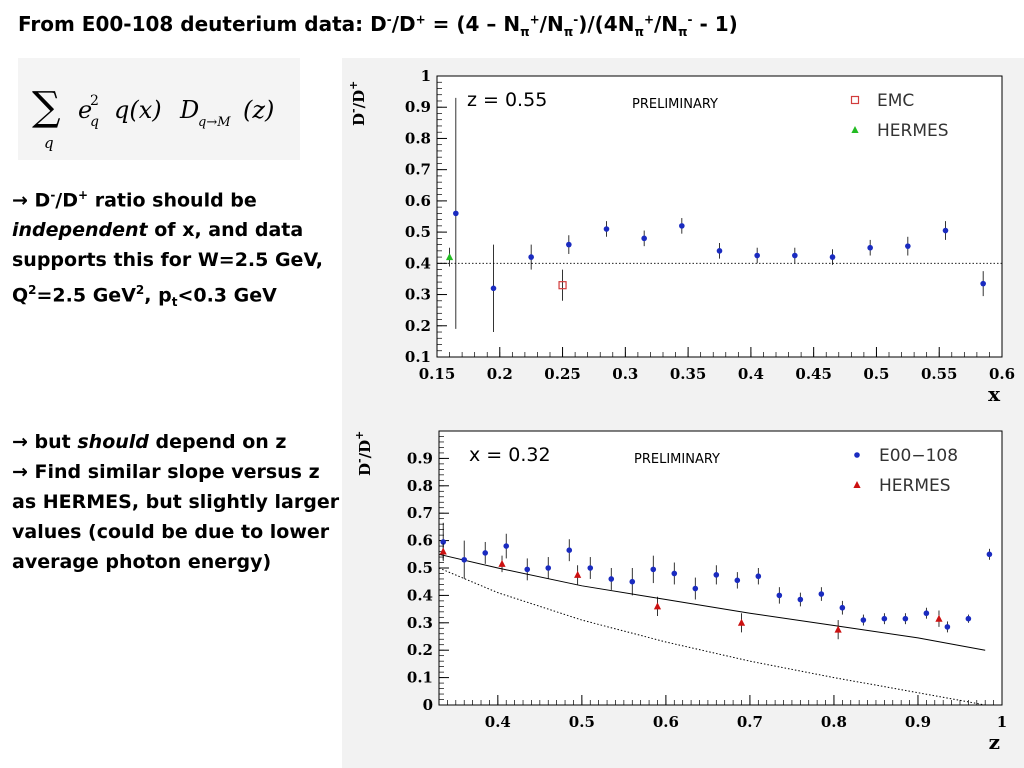 The height and width of the screenshot is (768, 1024). What do you see at coordinates (625, 374) in the screenshot?
I see `x-tick-label: 0.3` at bounding box center [625, 374].